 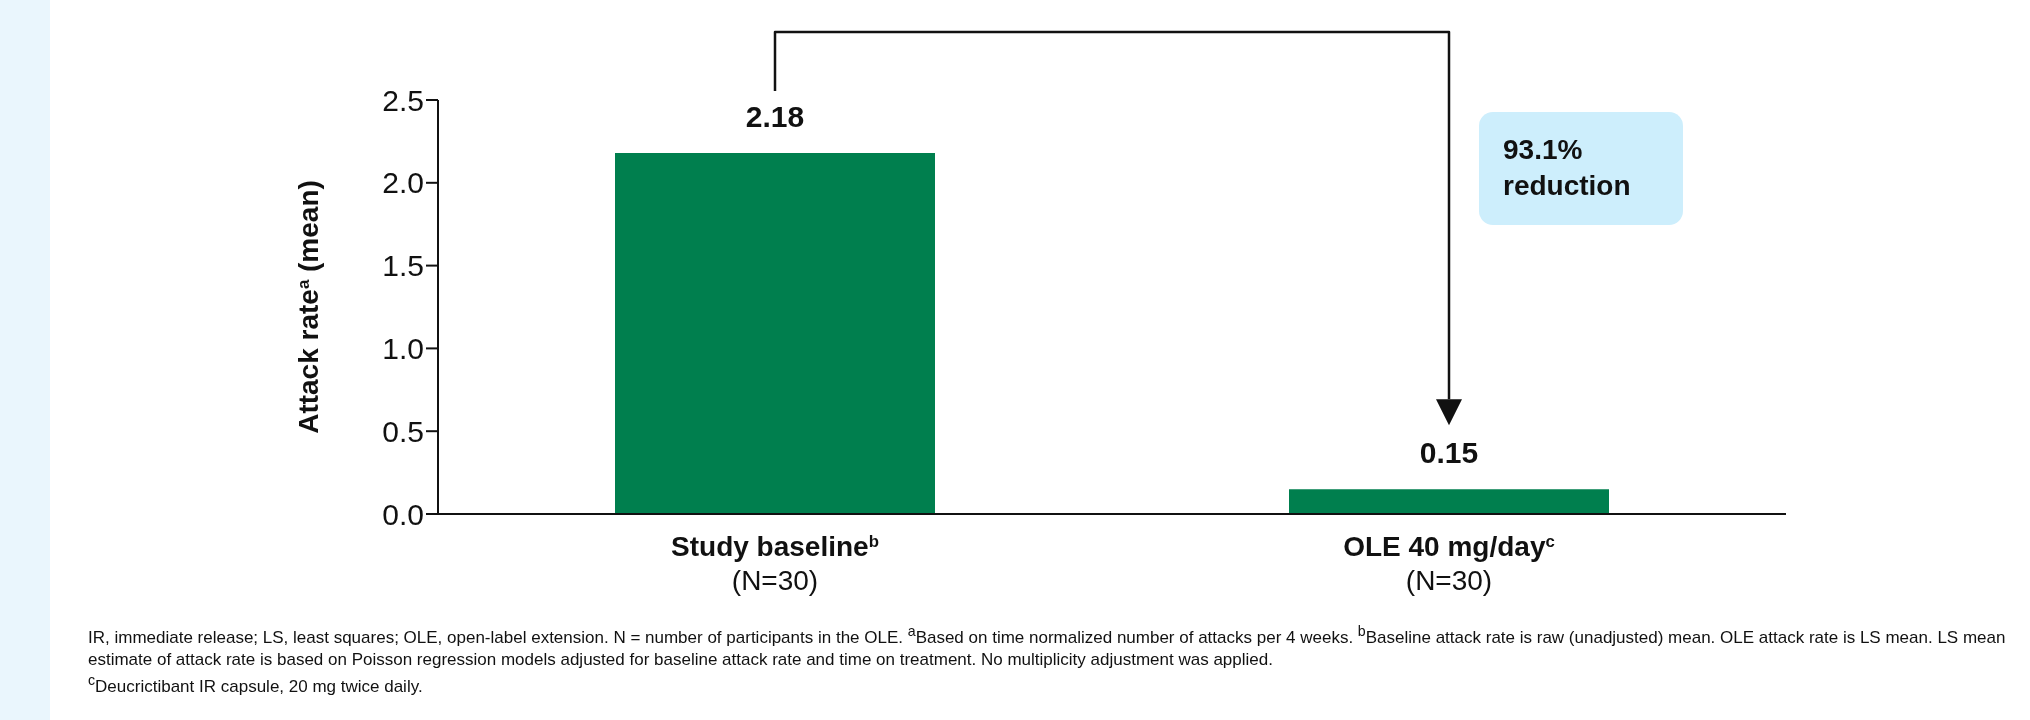 I want to click on text: $^{c}$Deucrictibant IR capsule, 20 mg twice daily., so click(x=256, y=684).